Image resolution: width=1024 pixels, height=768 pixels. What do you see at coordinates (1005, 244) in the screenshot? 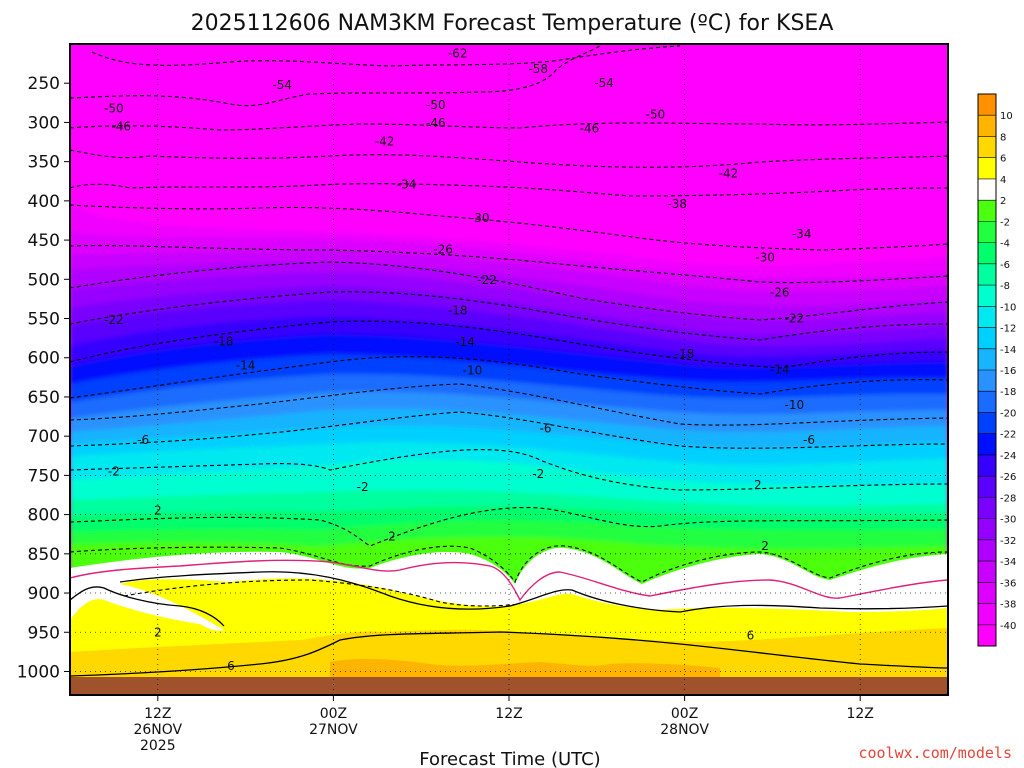
I see `colorbar-label-6: -4` at bounding box center [1005, 244].